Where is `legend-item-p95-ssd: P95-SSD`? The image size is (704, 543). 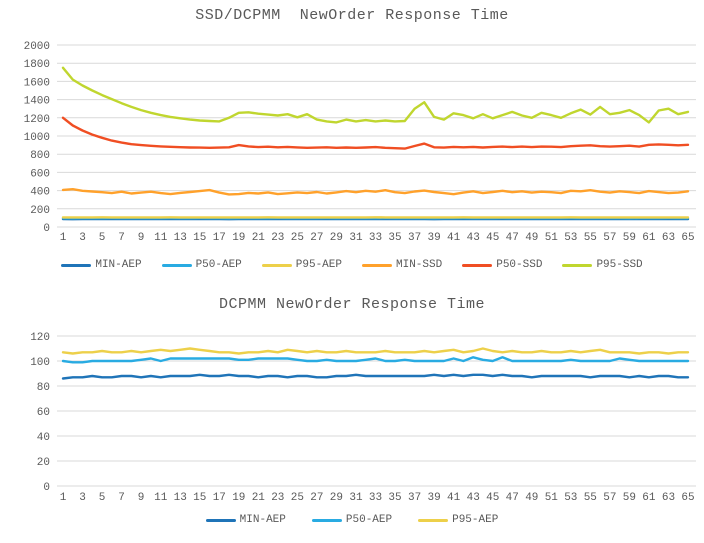
legend-item-p95-ssd: P95-SSD is located at coordinates (602, 265).